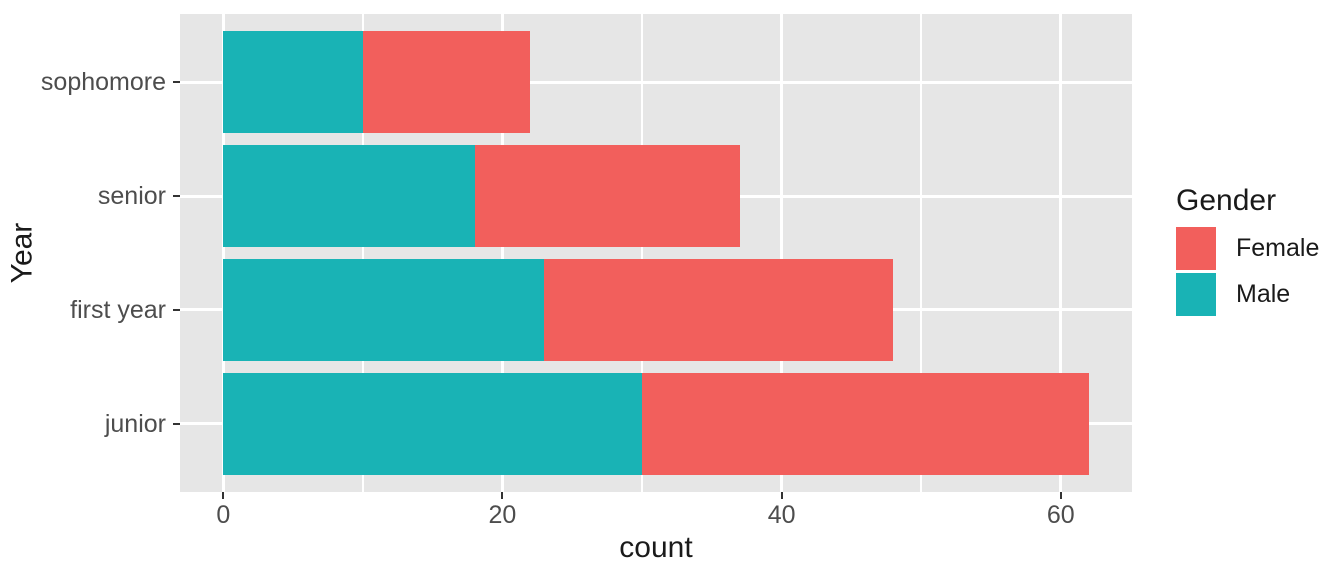  Describe the element at coordinates (1196, 248) in the screenshot. I see `legend-swatch-female` at that location.